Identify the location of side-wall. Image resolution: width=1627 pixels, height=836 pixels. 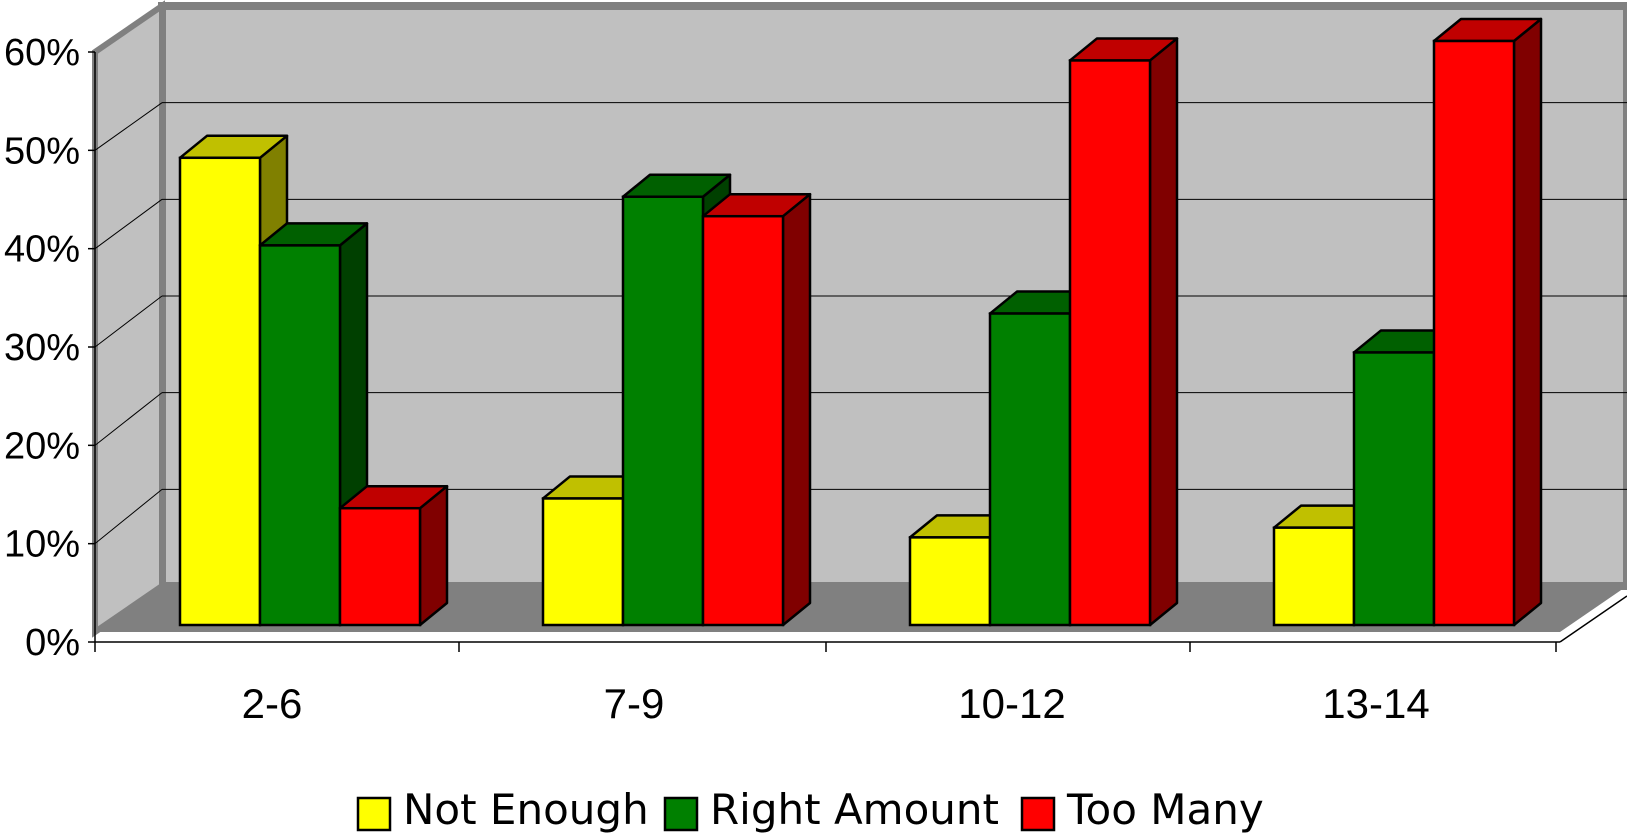
(128, 319).